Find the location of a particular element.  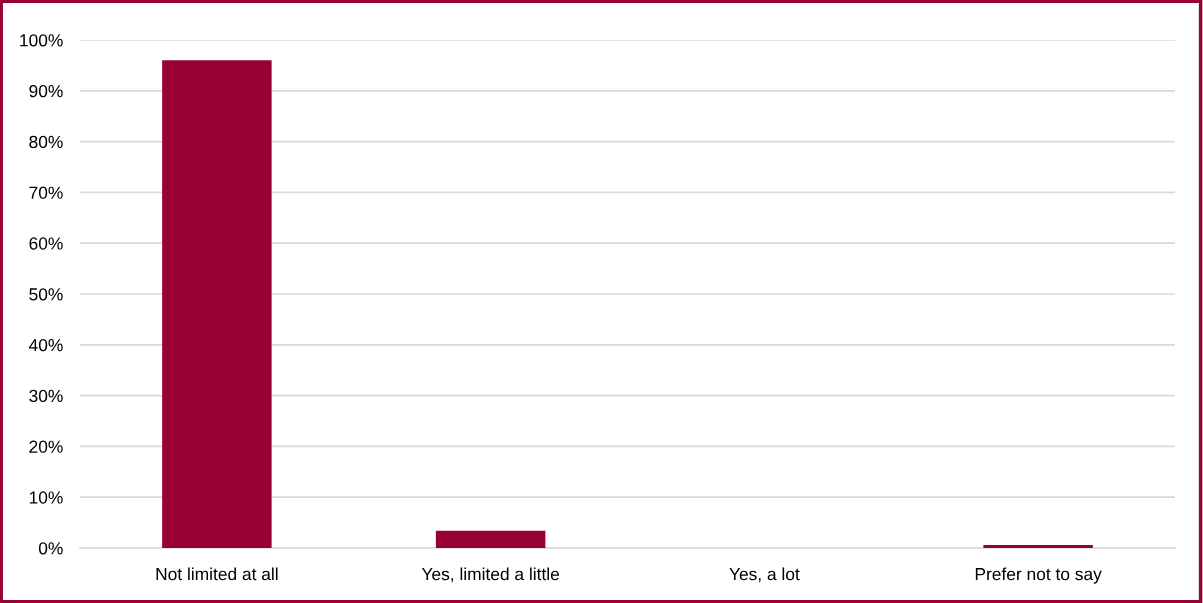

y-tick-label: 80% is located at coordinates (46, 142).